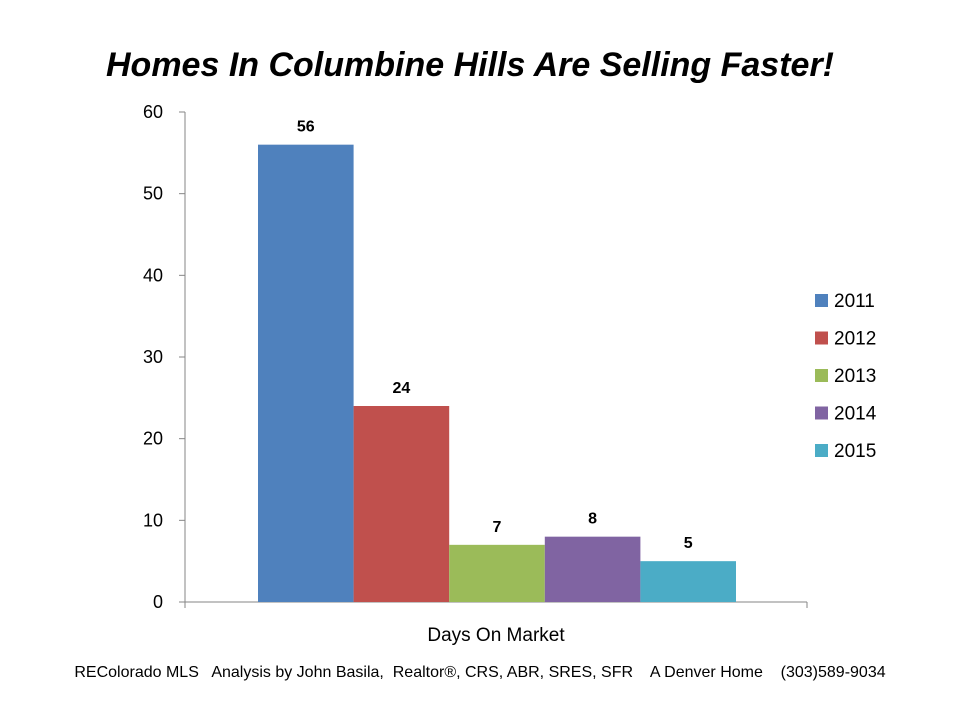 Image resolution: width=960 pixels, height=720 pixels. What do you see at coordinates (153, 520) in the screenshot?
I see `y-tick-label: 10` at bounding box center [153, 520].